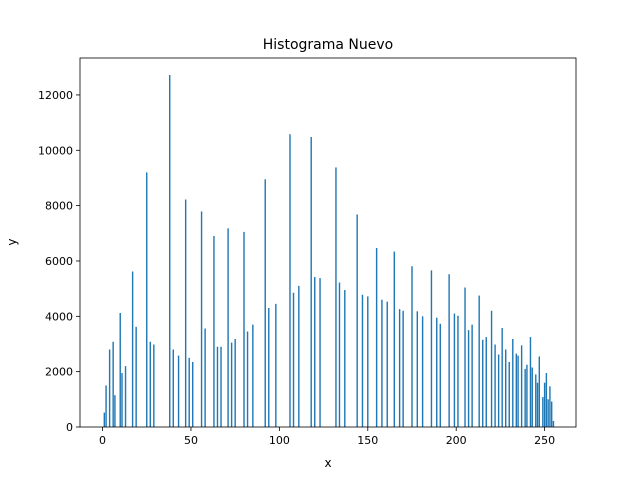  Describe the element at coordinates (59, 372) in the screenshot. I see `y-tick-label: 2000` at that location.